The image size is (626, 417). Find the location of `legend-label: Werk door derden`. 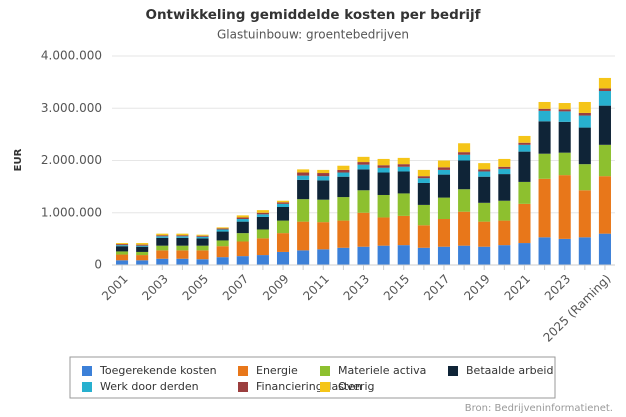

legend-label: Werk door derden is located at coordinates (149, 386).